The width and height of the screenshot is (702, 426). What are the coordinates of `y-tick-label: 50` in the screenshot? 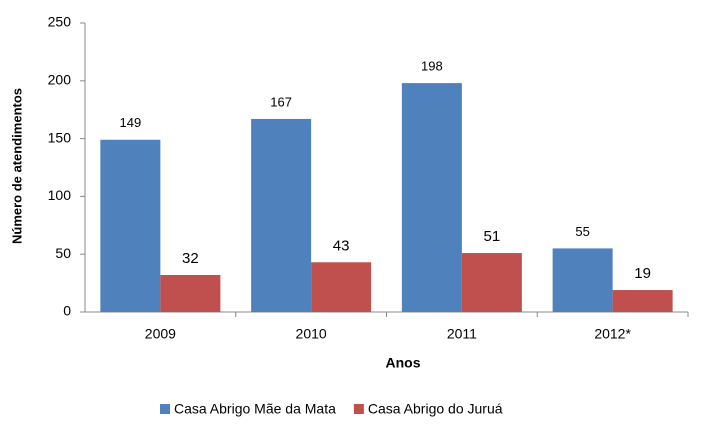 It's located at (63, 253).